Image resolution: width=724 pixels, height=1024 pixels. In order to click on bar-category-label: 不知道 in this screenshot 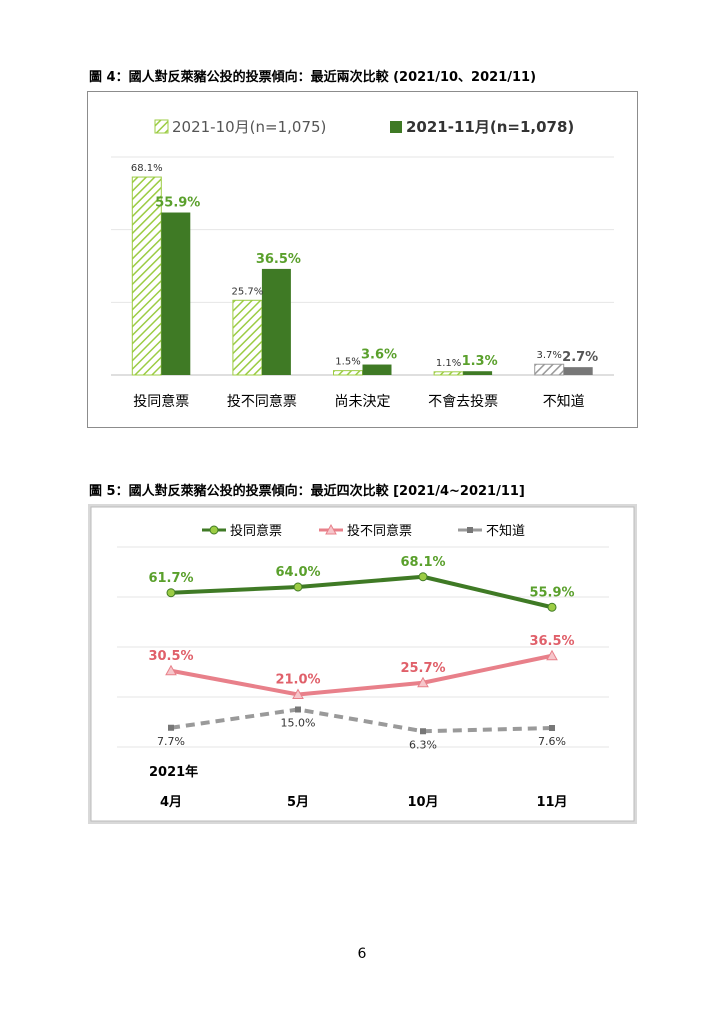, I will do `click(564, 401)`.